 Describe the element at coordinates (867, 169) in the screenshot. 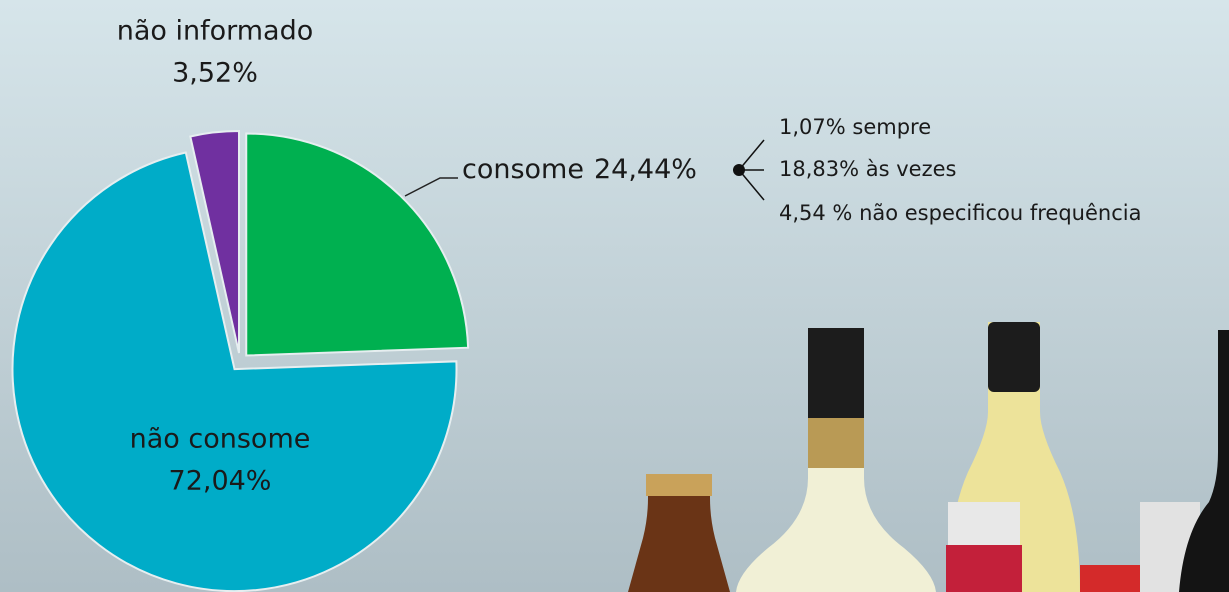

I see `annotation: 18,83% às vezes` at that location.